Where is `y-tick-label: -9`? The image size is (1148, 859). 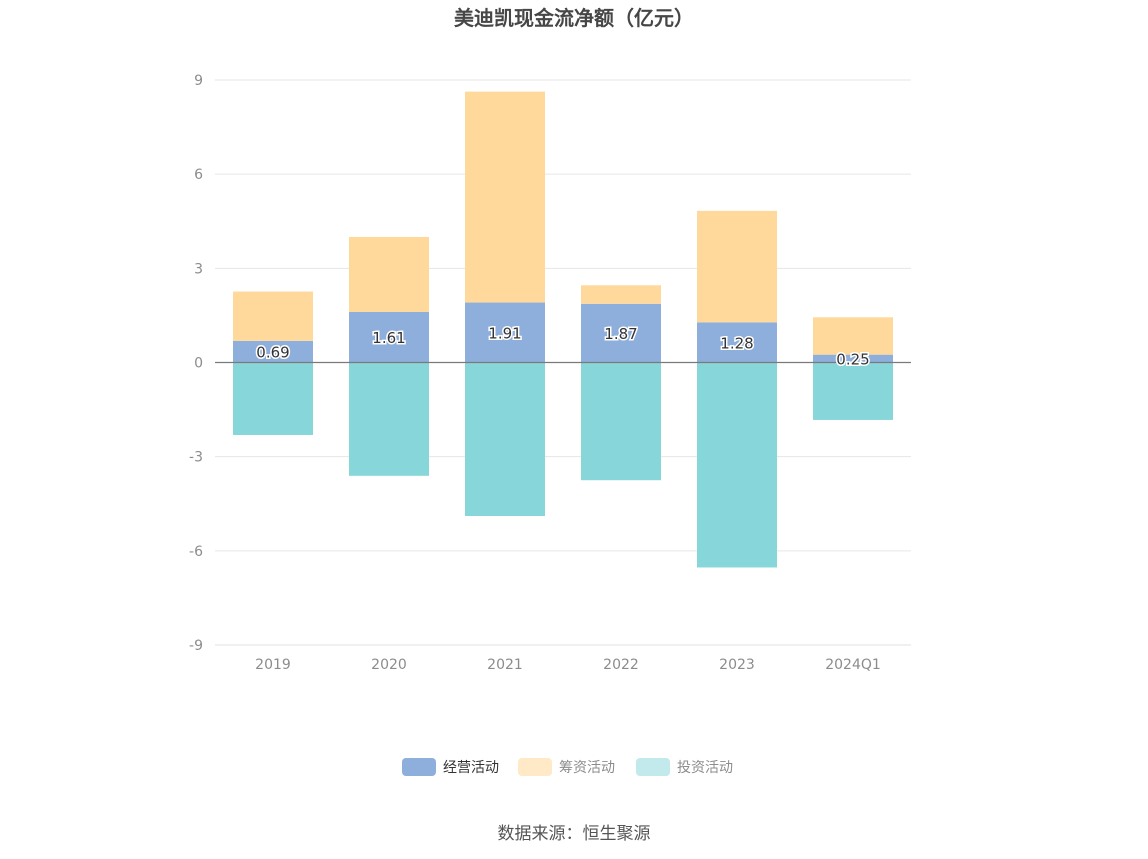
y-tick-label: -9 is located at coordinates (196, 646).